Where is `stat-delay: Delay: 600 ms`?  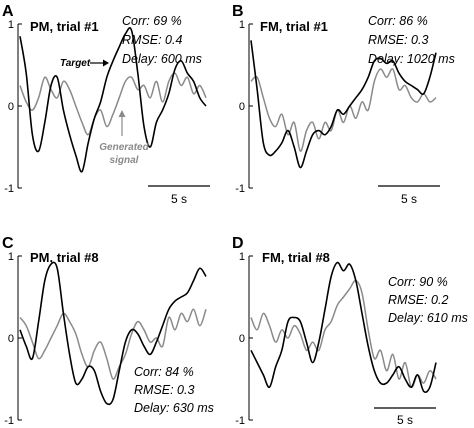
stat-delay: Delay: 600 ms is located at coordinates (162, 59).